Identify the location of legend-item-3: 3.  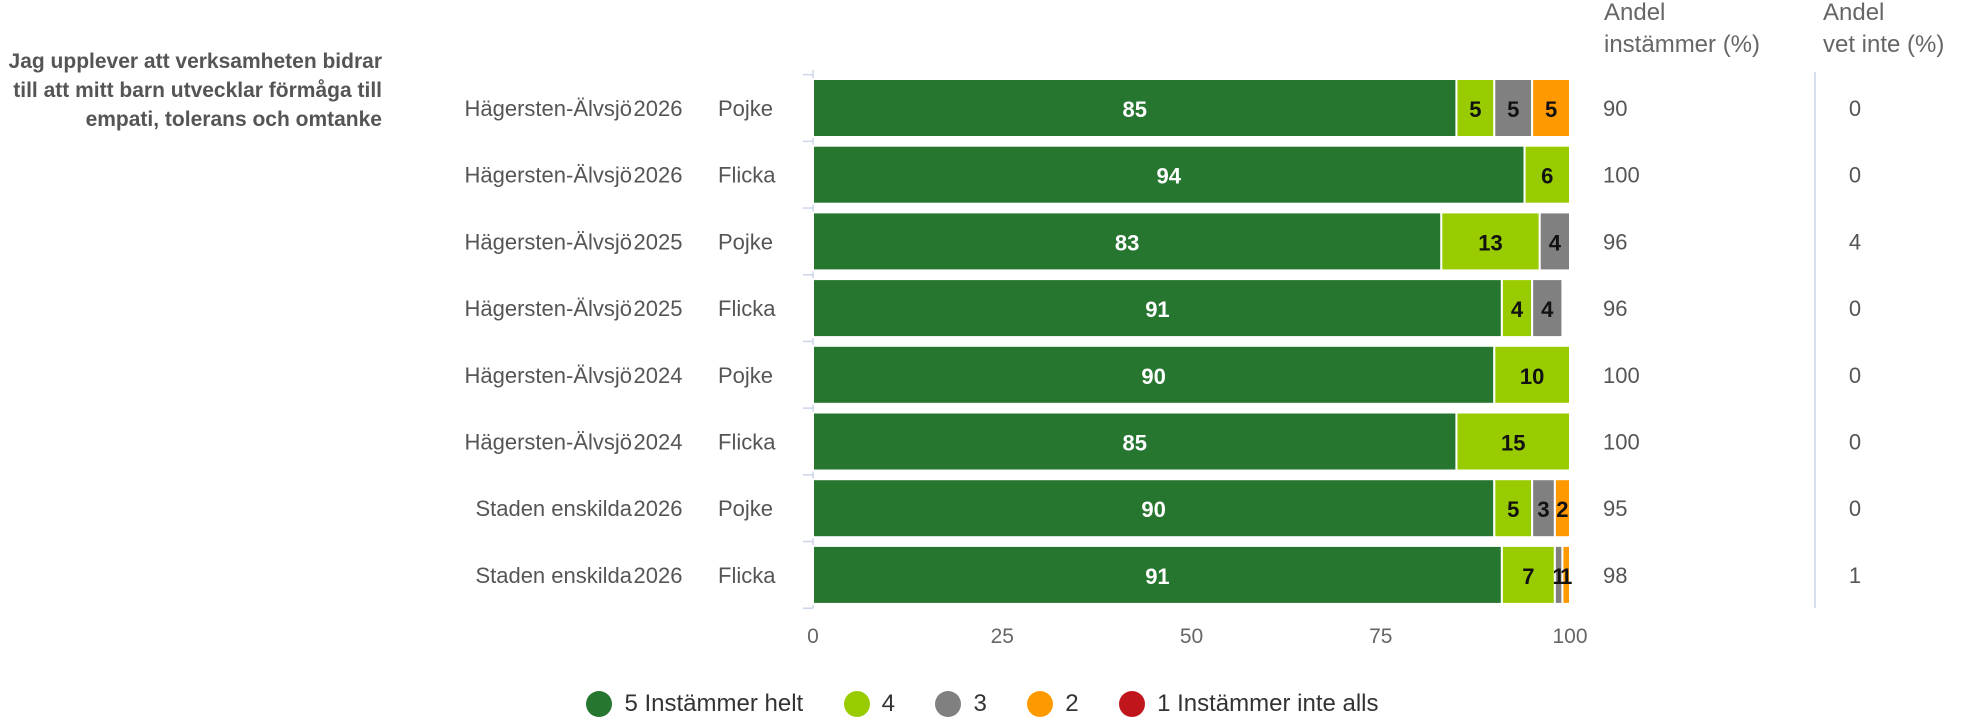
(961, 704).